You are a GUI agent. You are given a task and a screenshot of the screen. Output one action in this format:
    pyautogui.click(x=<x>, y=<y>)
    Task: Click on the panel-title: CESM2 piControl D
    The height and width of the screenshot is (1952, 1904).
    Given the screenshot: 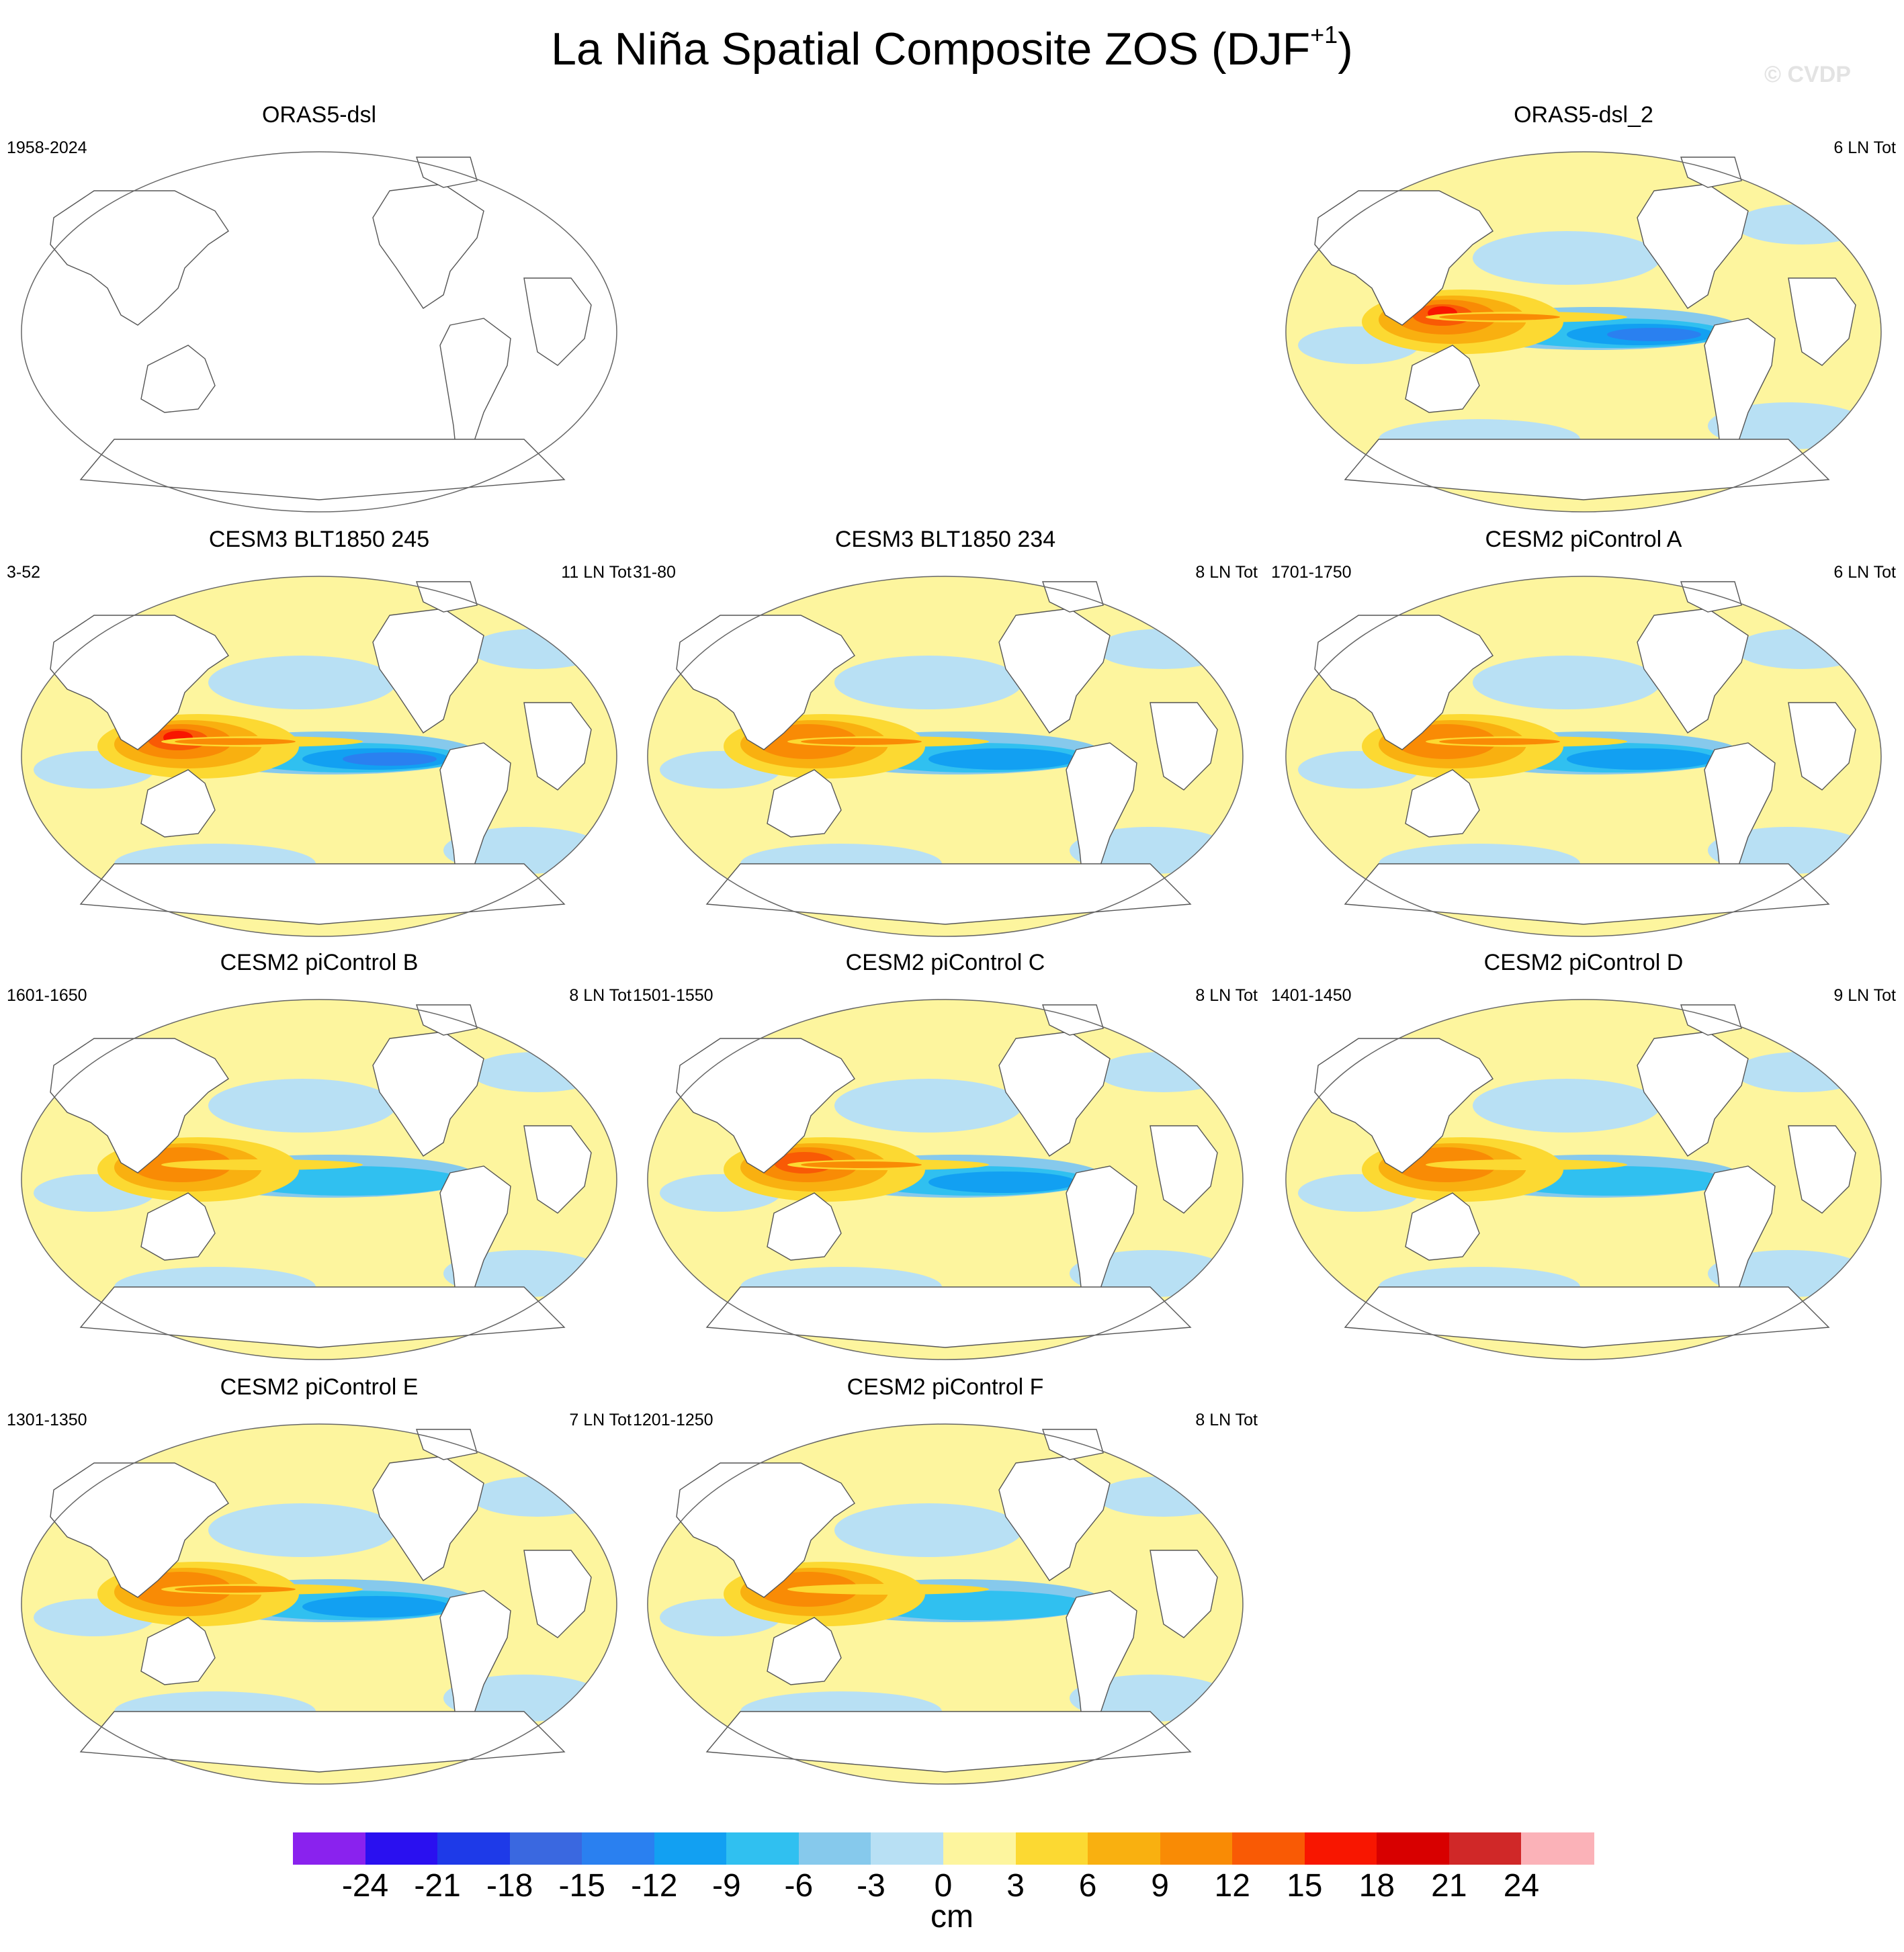 What is the action you would take?
    pyautogui.click(x=1583, y=962)
    